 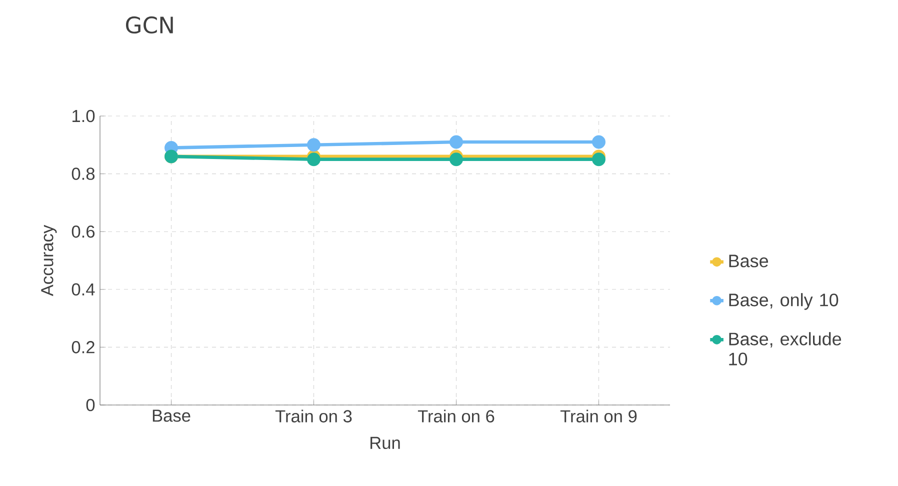 I want to click on y-axis-title: Accuracy, so click(x=49, y=260).